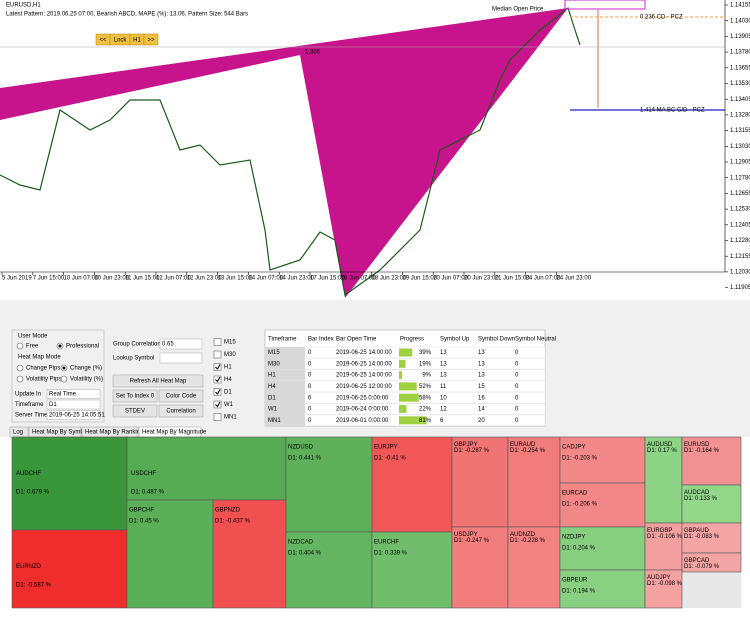 This screenshot has width=750, height=619. What do you see at coordinates (697, 493) in the screenshot?
I see `tile-symbol: AUDCAD` at bounding box center [697, 493].